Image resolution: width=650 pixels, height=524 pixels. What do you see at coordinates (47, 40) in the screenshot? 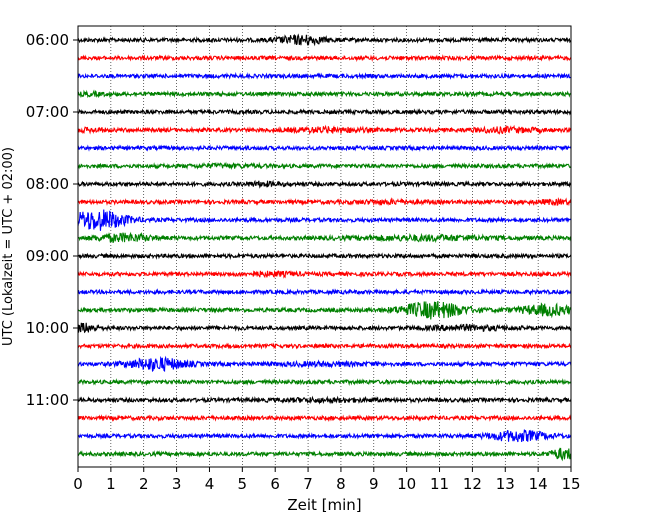
I see `y-tick-label: 06:00` at bounding box center [47, 40].